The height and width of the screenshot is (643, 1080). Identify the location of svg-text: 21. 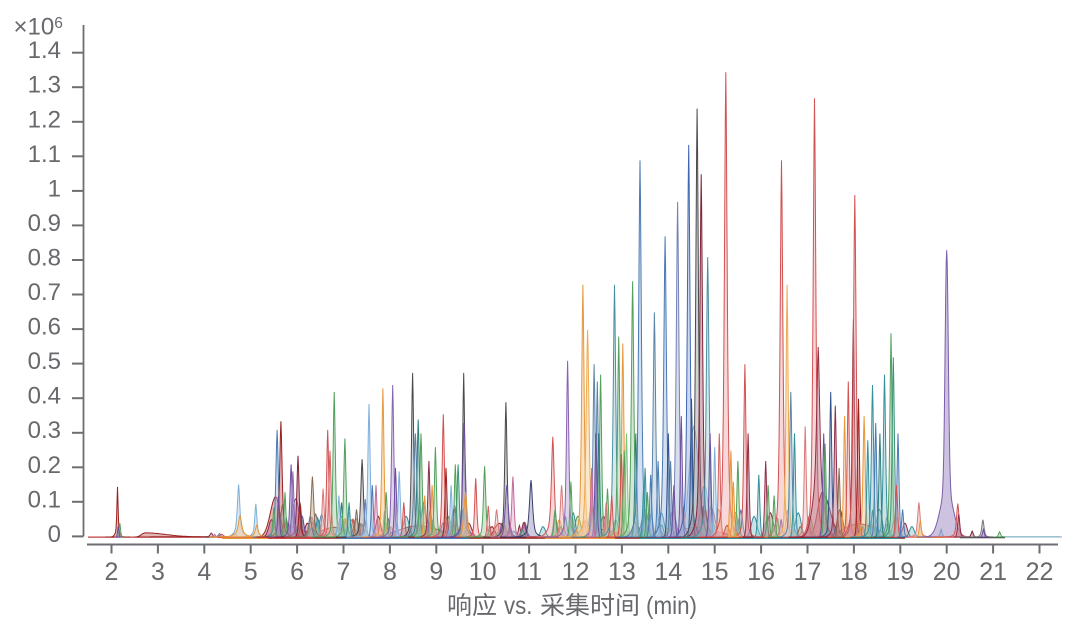
(993, 572).